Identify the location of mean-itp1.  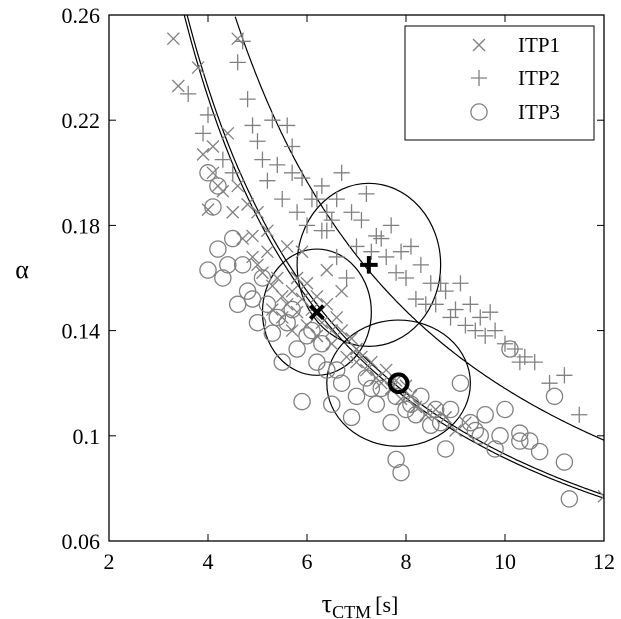
(316, 312).